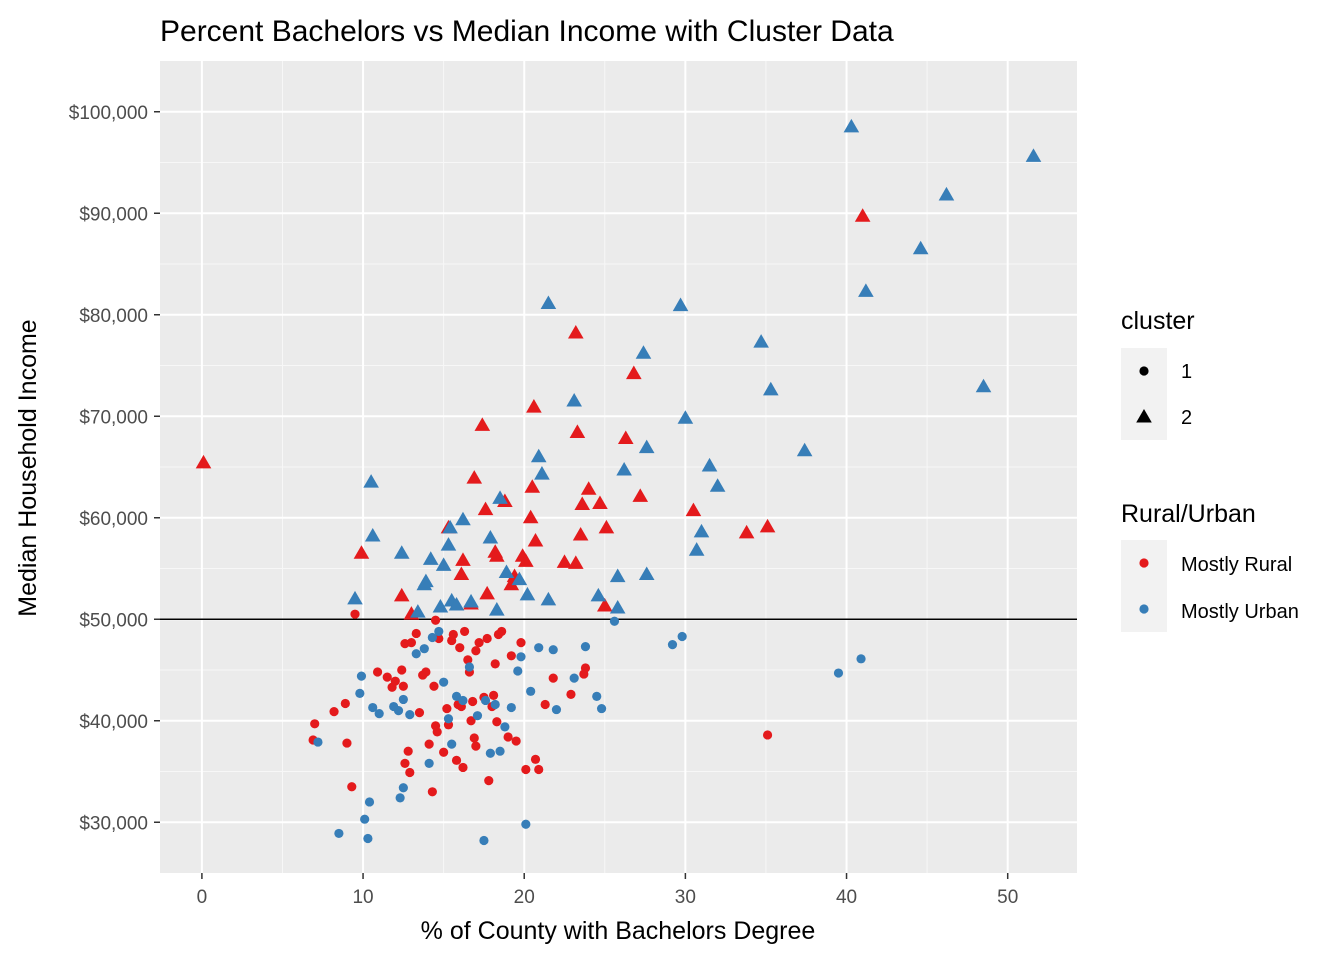 This screenshot has height=960, width=1344. I want to click on legend-circle-icon, so click(1144, 371).